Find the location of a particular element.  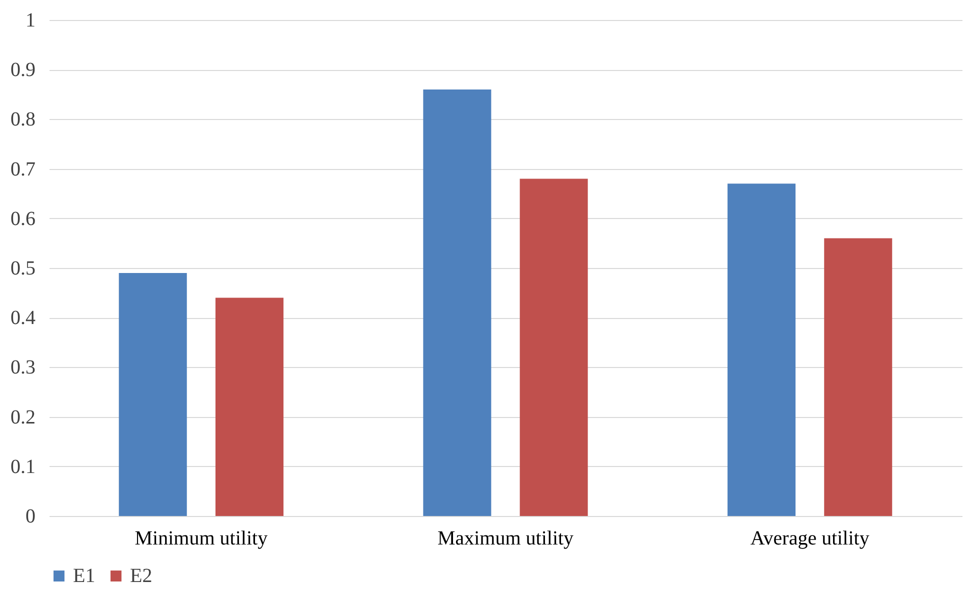

legend-label: E2 is located at coordinates (141, 576).